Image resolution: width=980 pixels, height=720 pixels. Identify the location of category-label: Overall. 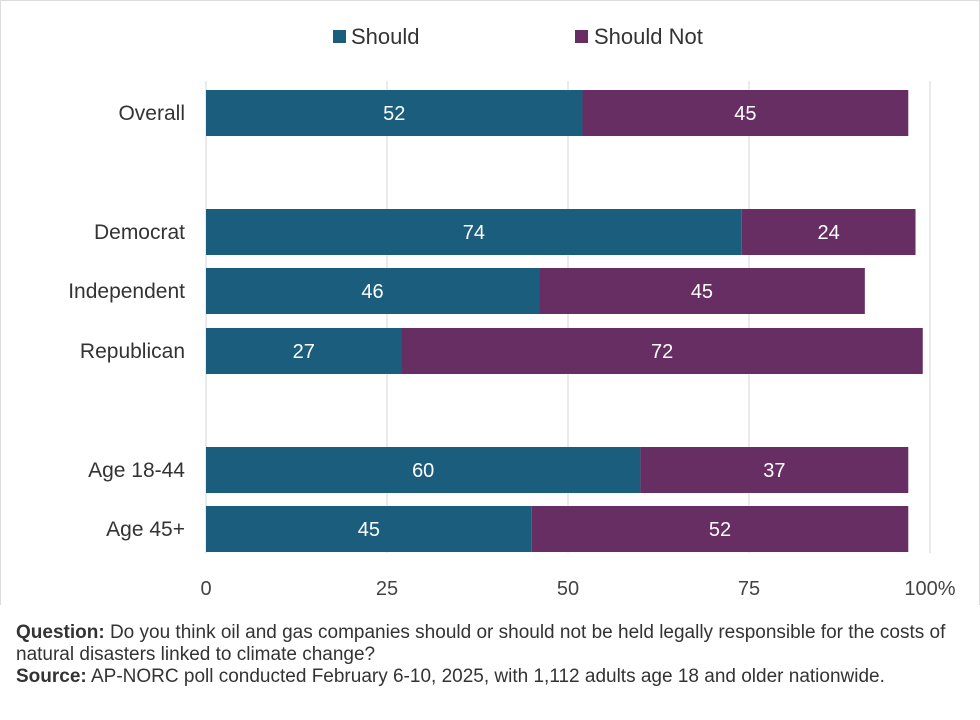
(151, 113).